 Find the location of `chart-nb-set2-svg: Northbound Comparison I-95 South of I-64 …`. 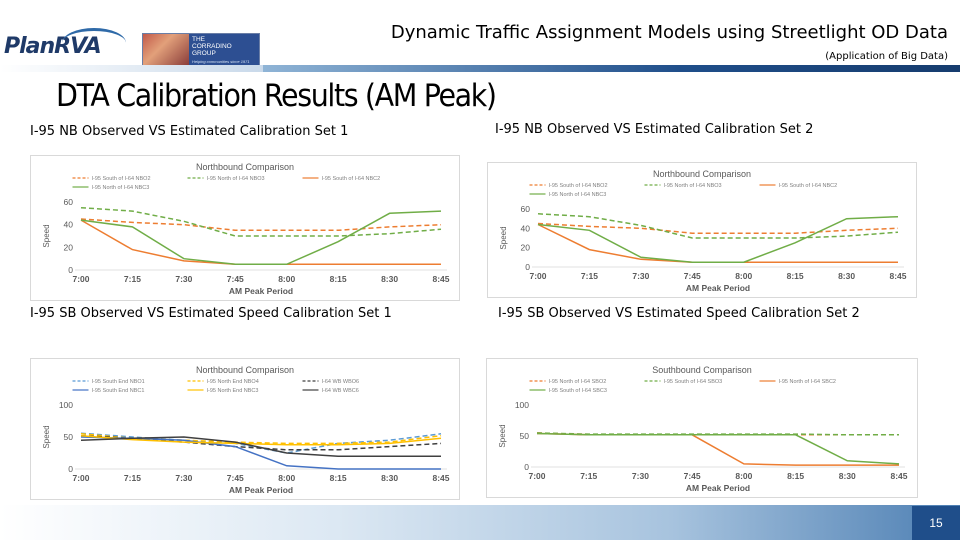

chart-nb-set2-svg: Northbound Comparison I-95 South of I-64 … is located at coordinates (703, 231).